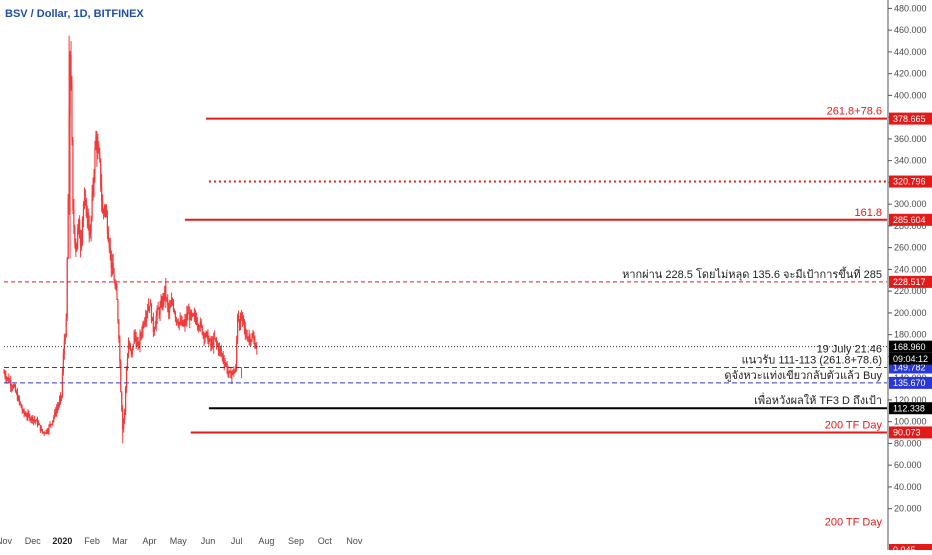 Image resolution: width=932 pixels, height=555 pixels. Describe the element at coordinates (909, 282) in the screenshot. I see `price-tag-value: 228.517` at that location.